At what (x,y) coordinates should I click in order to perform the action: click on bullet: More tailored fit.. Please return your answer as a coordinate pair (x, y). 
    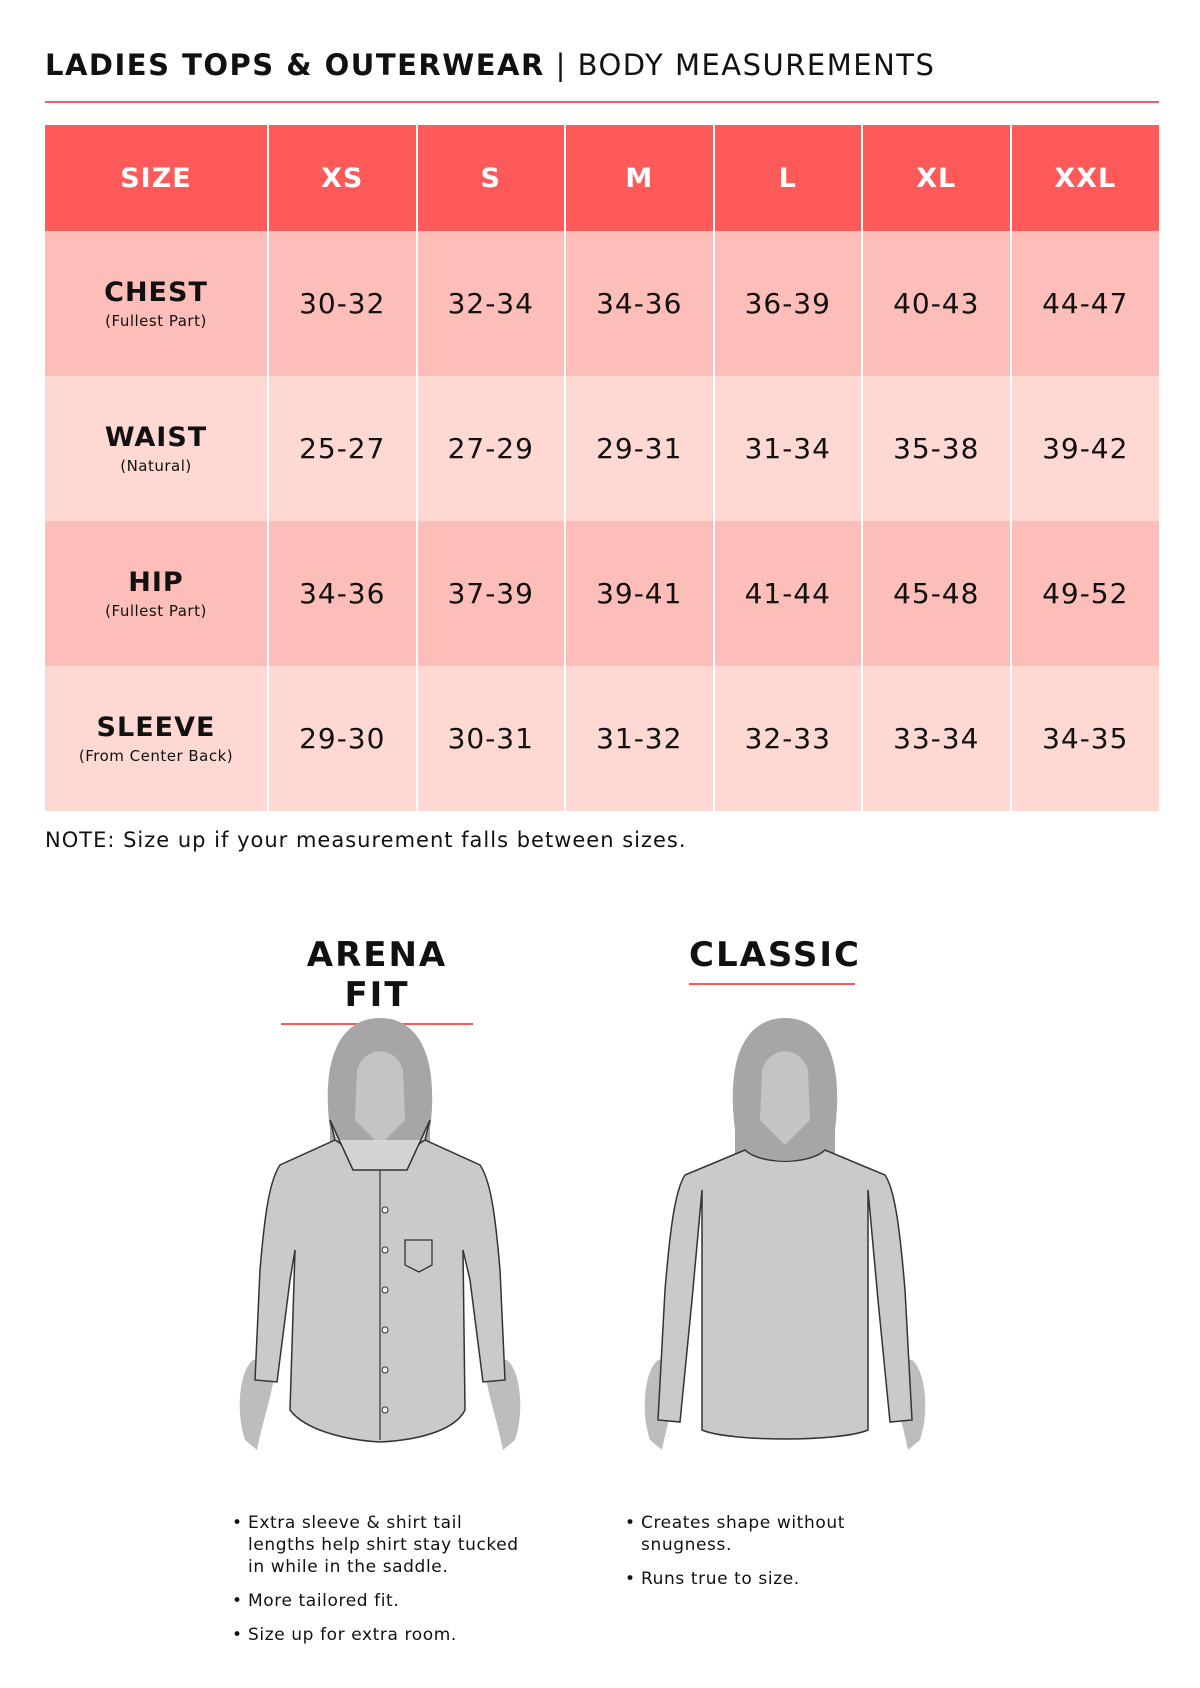
    Looking at the image, I should click on (382, 1601).